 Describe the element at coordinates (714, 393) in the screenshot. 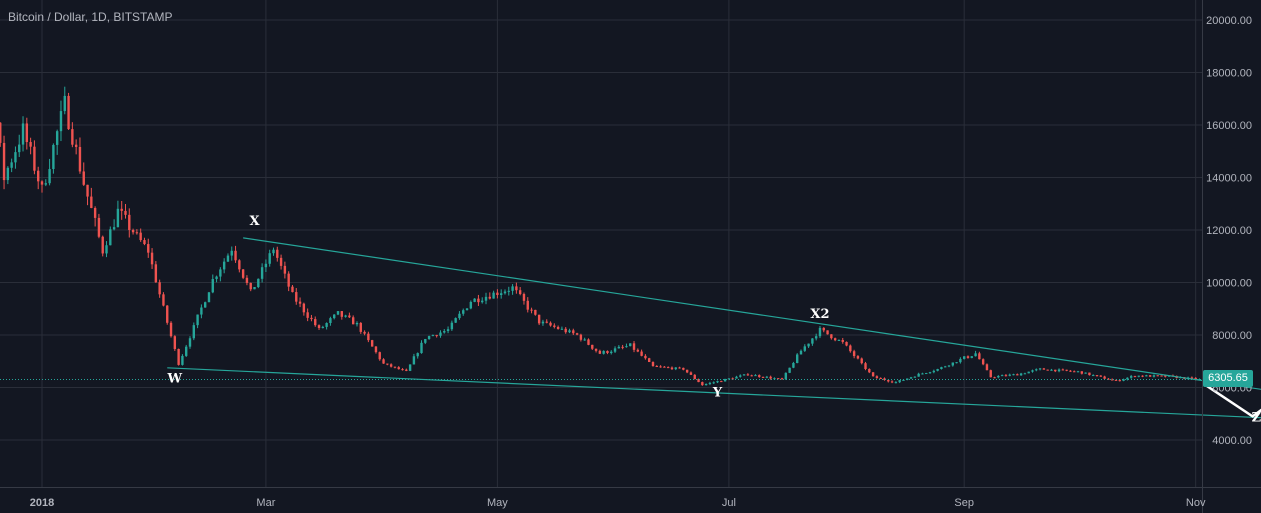

I see `lower-wedge-line` at that location.